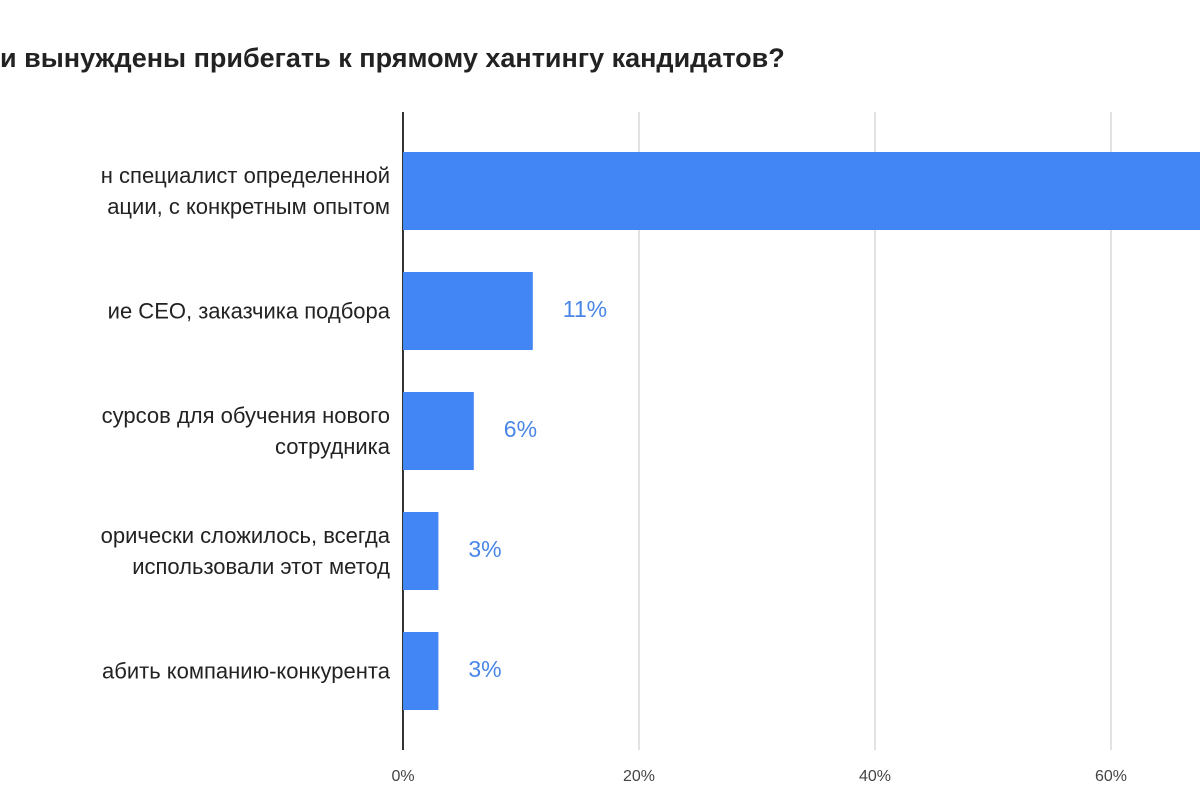  Describe the element at coordinates (402, 776) in the screenshot. I see `x-tick-label: 0%` at that location.